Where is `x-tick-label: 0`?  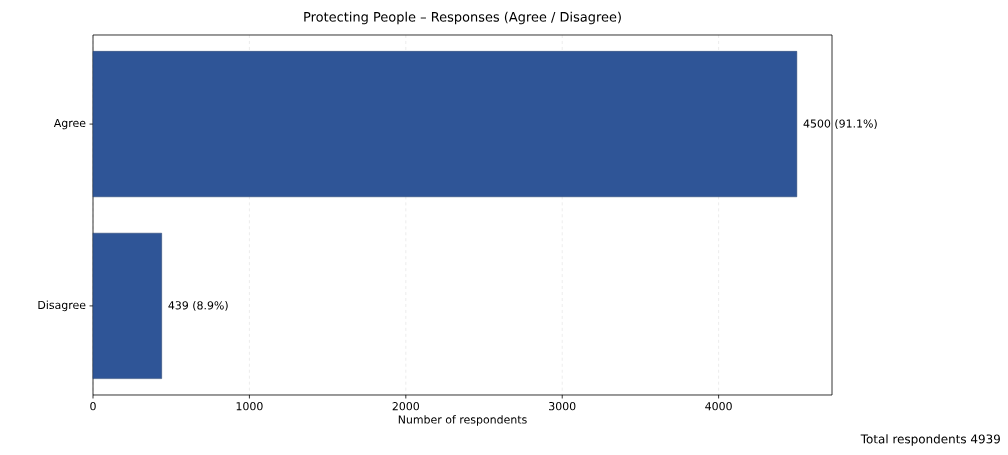 x-tick-label: 0 is located at coordinates (93, 406).